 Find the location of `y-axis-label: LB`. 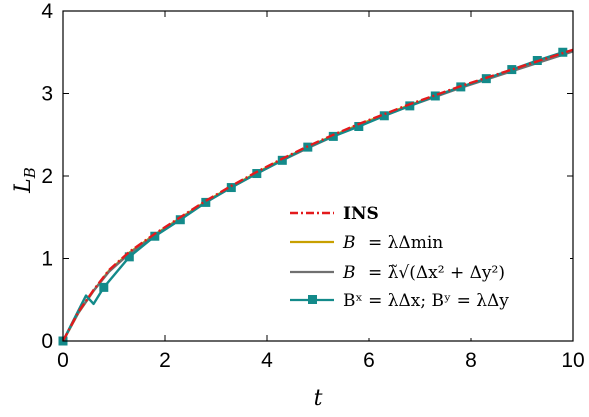

y-axis-label: LB is located at coordinates (25, 180).